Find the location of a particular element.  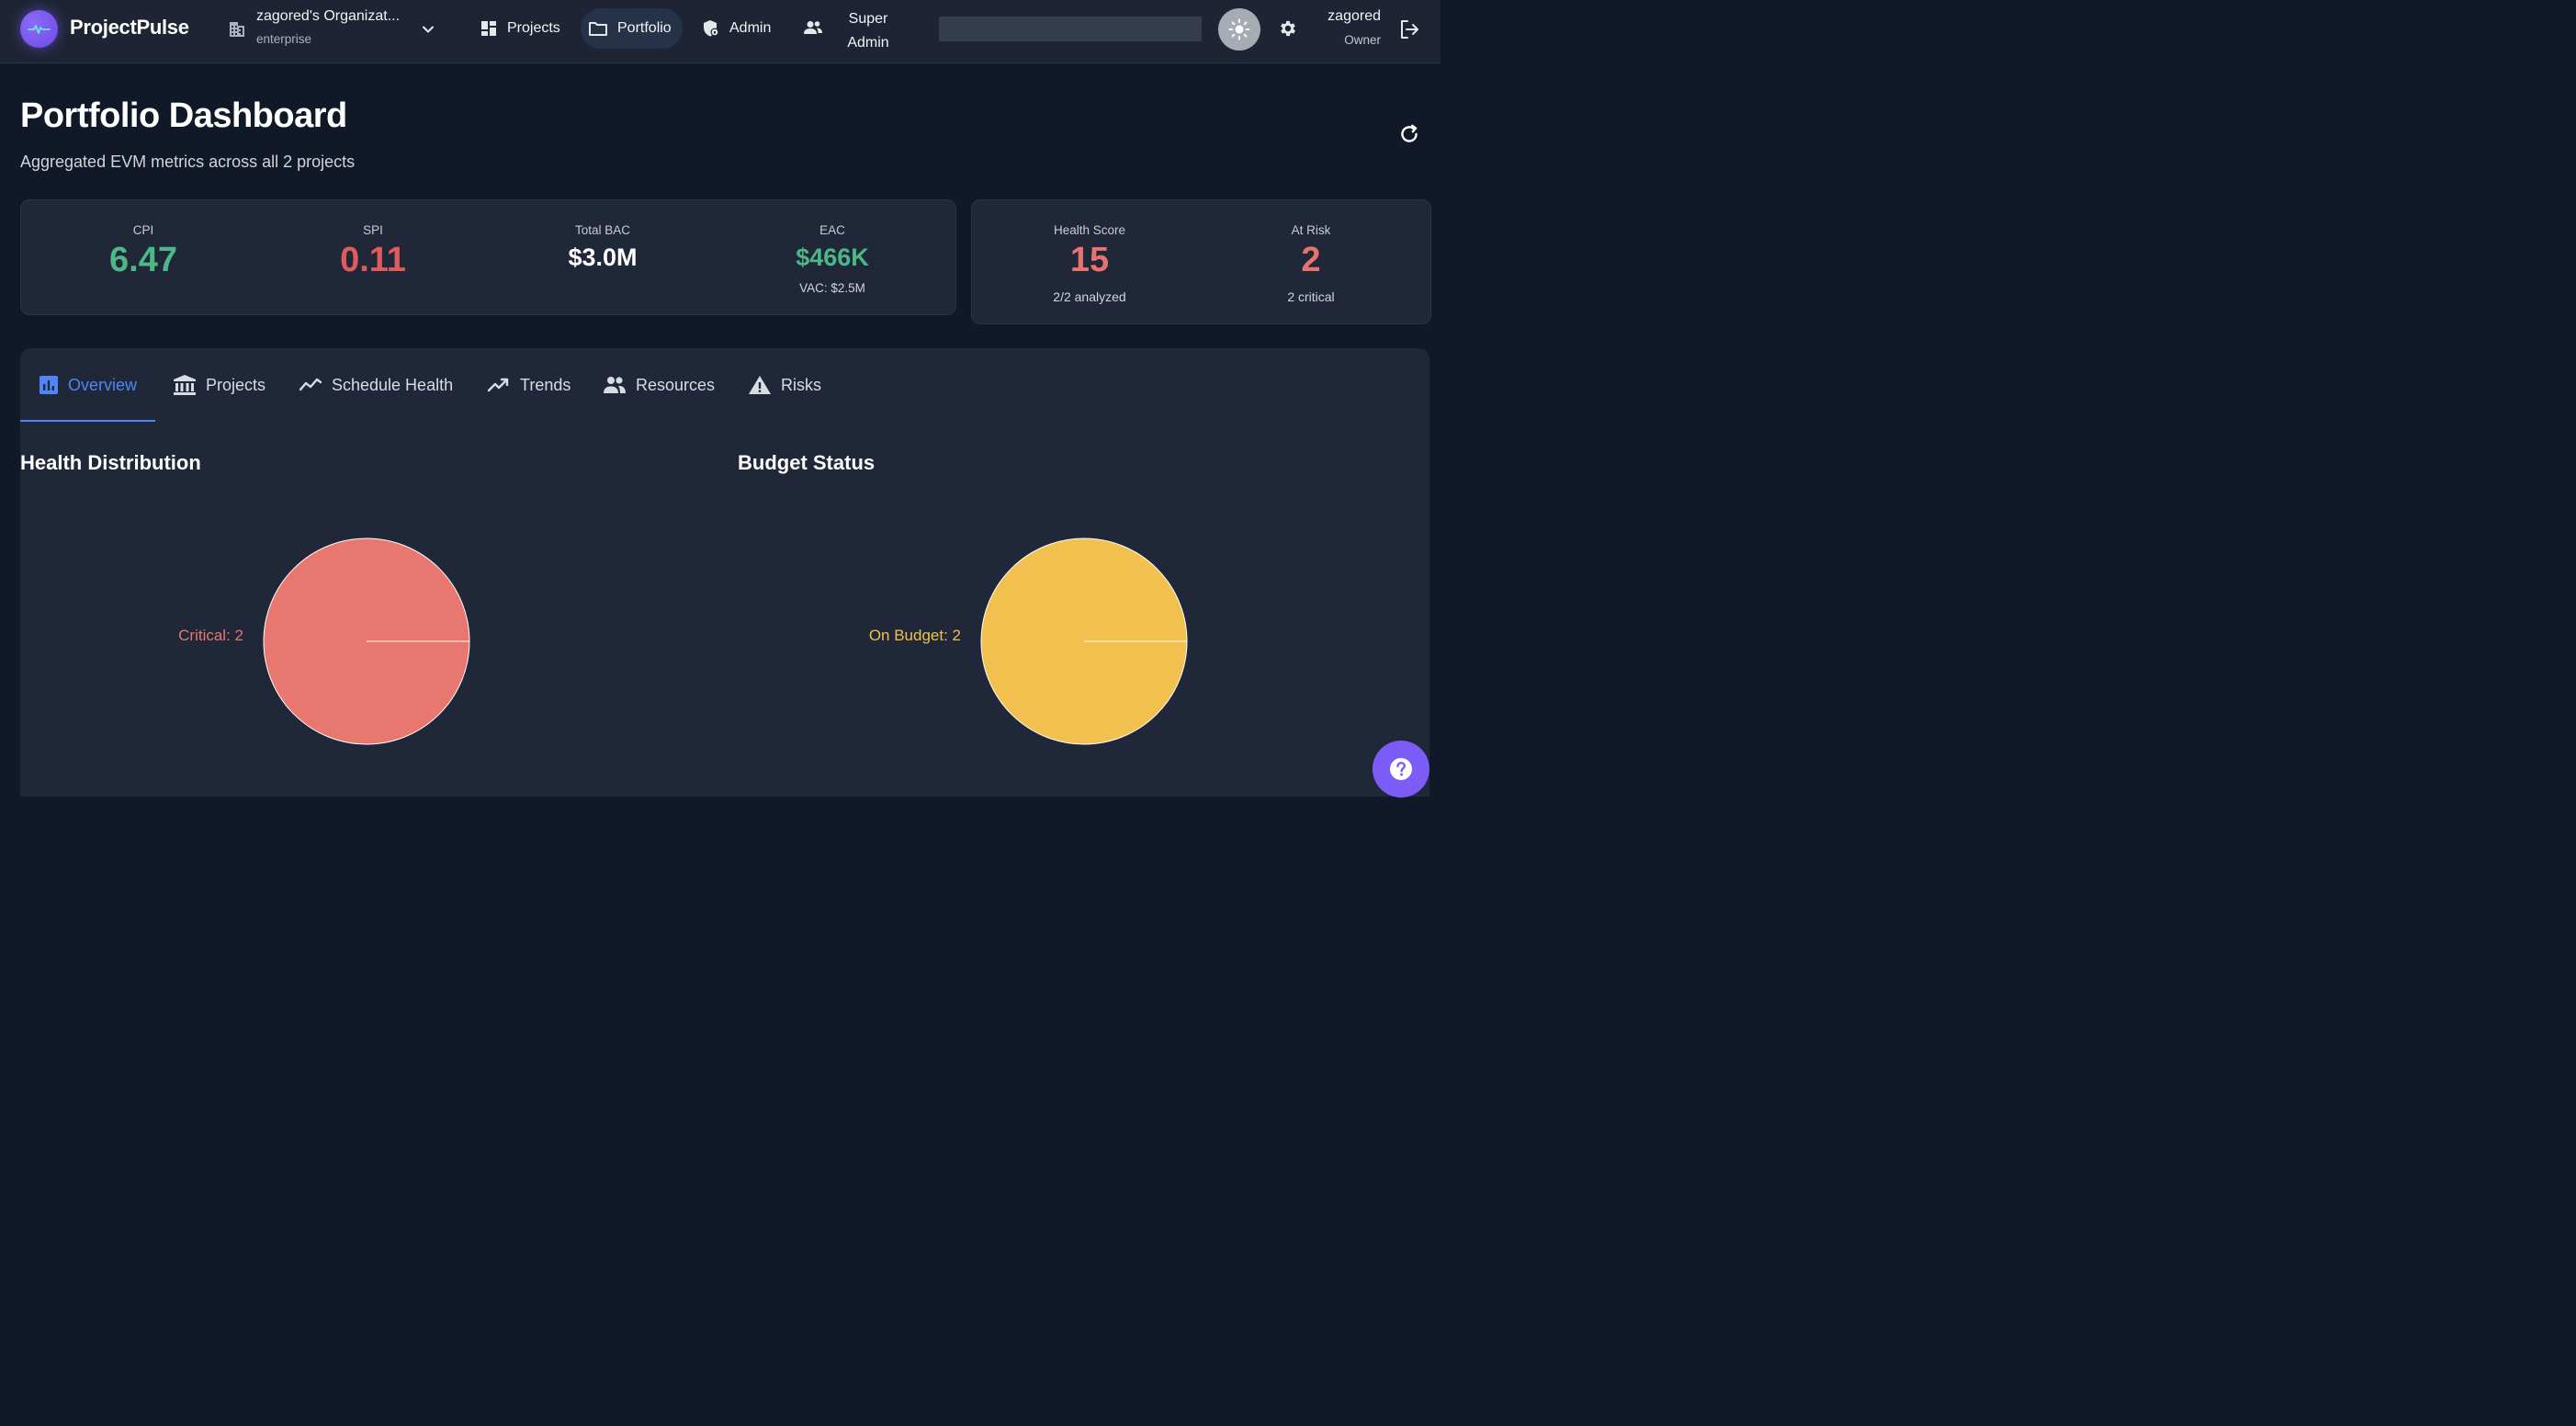

budget-status-title: Budget Status is located at coordinates (807, 462).